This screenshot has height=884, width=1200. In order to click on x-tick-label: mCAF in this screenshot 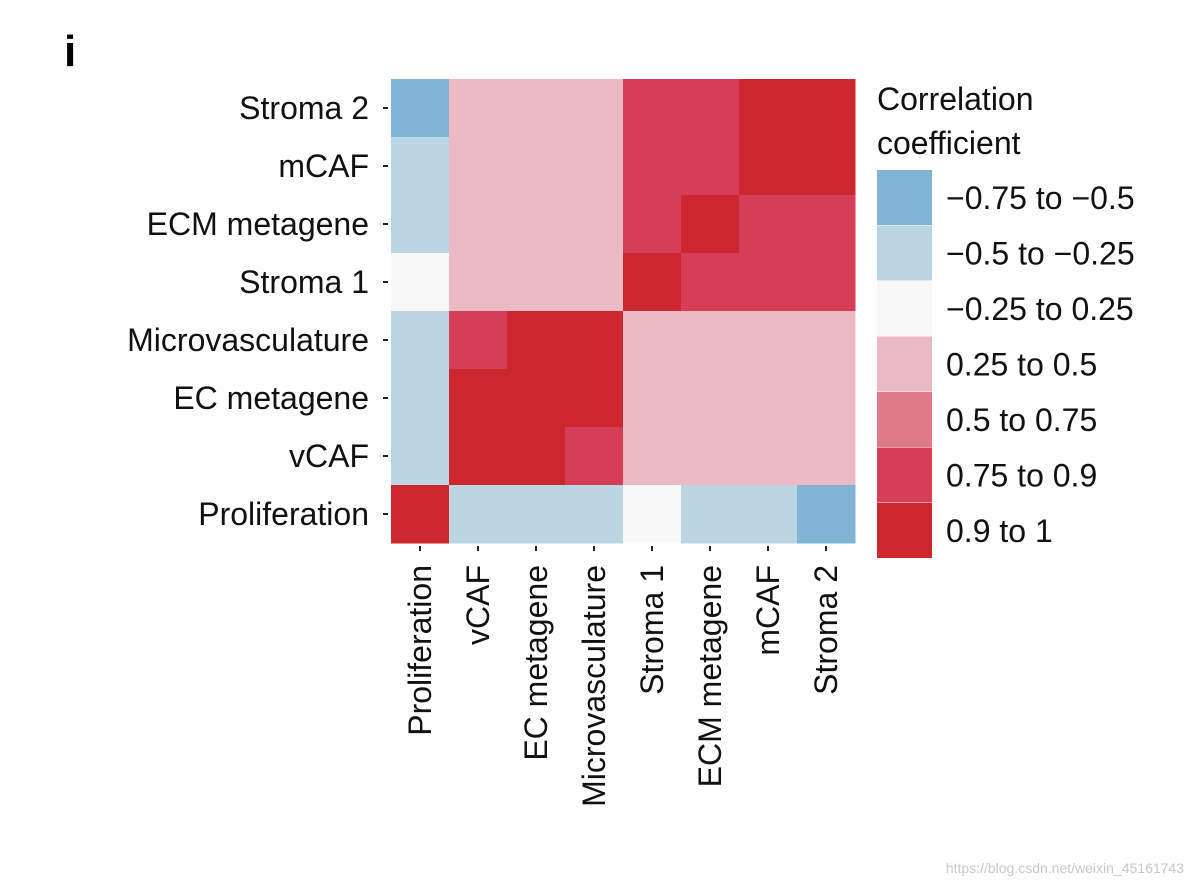, I will do `click(768, 610)`.